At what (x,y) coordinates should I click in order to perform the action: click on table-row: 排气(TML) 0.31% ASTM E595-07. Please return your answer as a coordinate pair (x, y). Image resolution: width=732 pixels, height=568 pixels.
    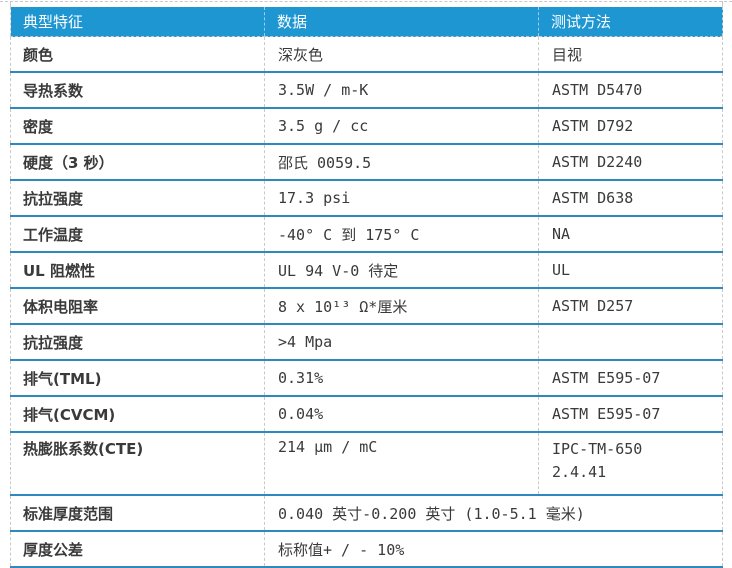
    Looking at the image, I should click on (366, 378).